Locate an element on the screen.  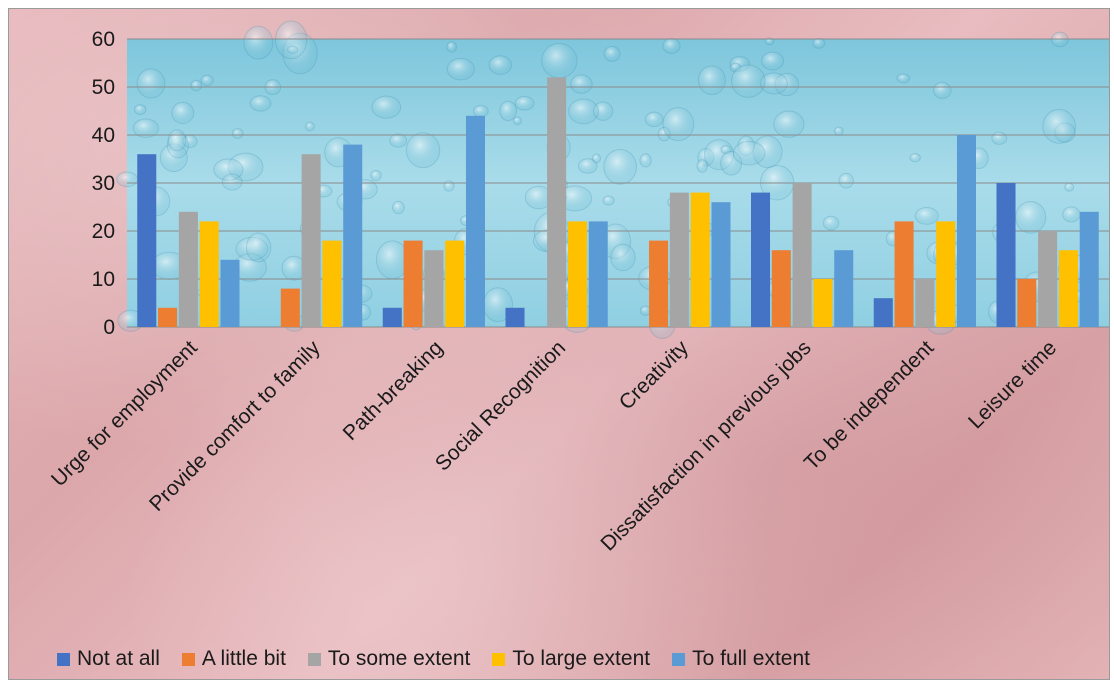
legend-label: Not at all is located at coordinates (118, 658).